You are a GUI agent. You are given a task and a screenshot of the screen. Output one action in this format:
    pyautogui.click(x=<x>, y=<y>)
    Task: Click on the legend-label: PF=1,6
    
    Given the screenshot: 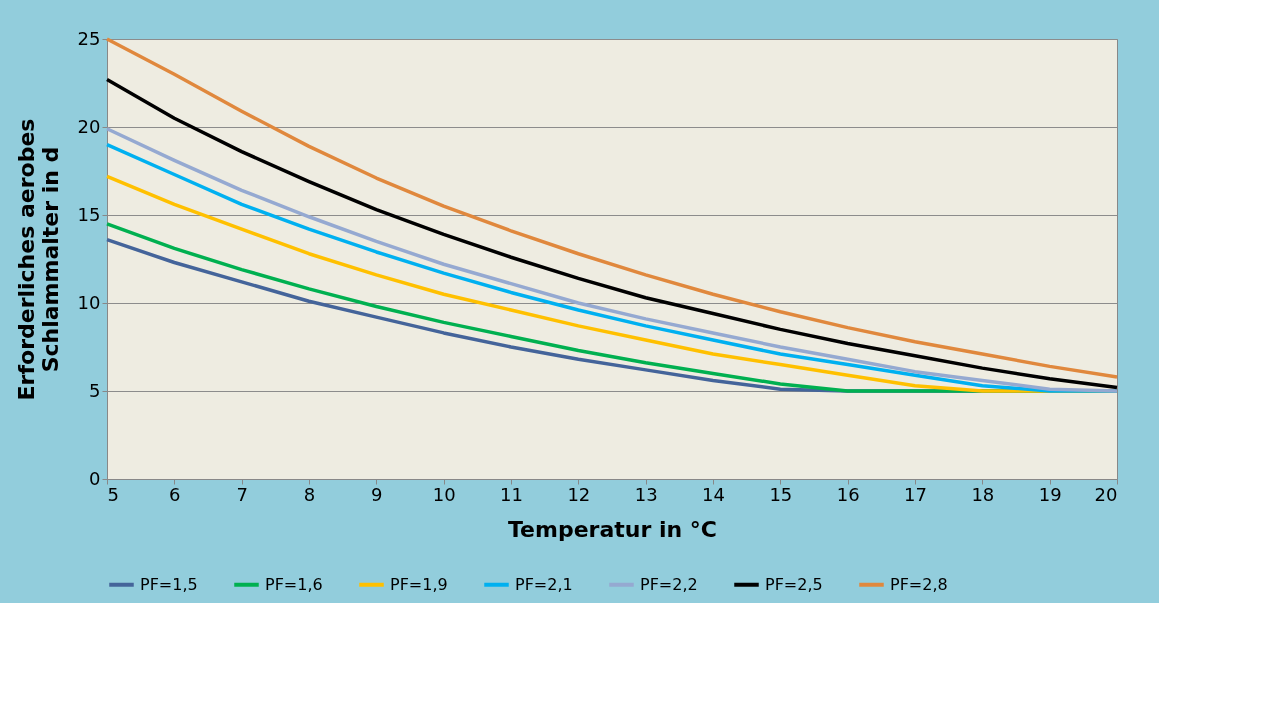 What is the action you would take?
    pyautogui.click(x=294, y=584)
    